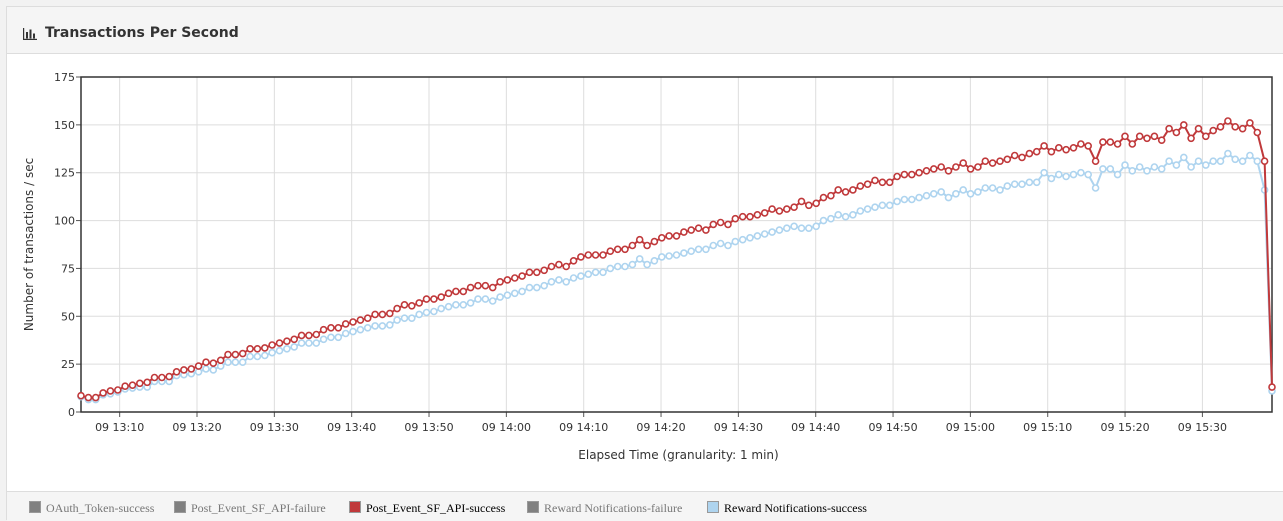 The height and width of the screenshot is (521, 1283). I want to click on x-tick-label: 09 15:20, so click(1124, 427).